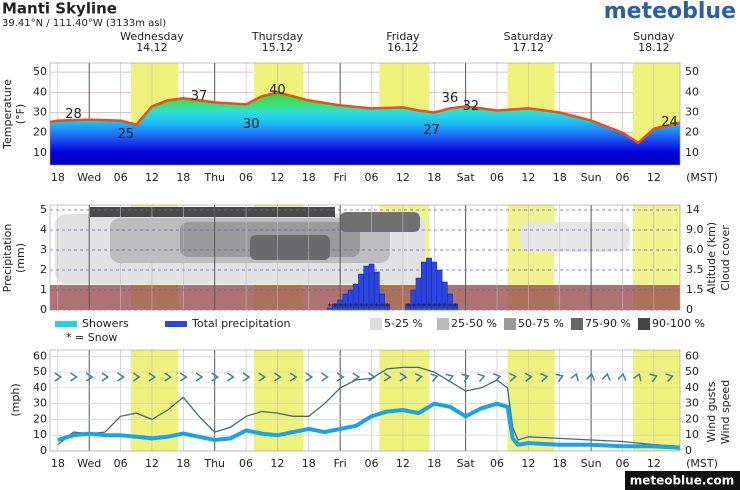 This screenshot has height=490, width=740. What do you see at coordinates (369, 425) in the screenshot?
I see `wind-line` at bounding box center [369, 425].